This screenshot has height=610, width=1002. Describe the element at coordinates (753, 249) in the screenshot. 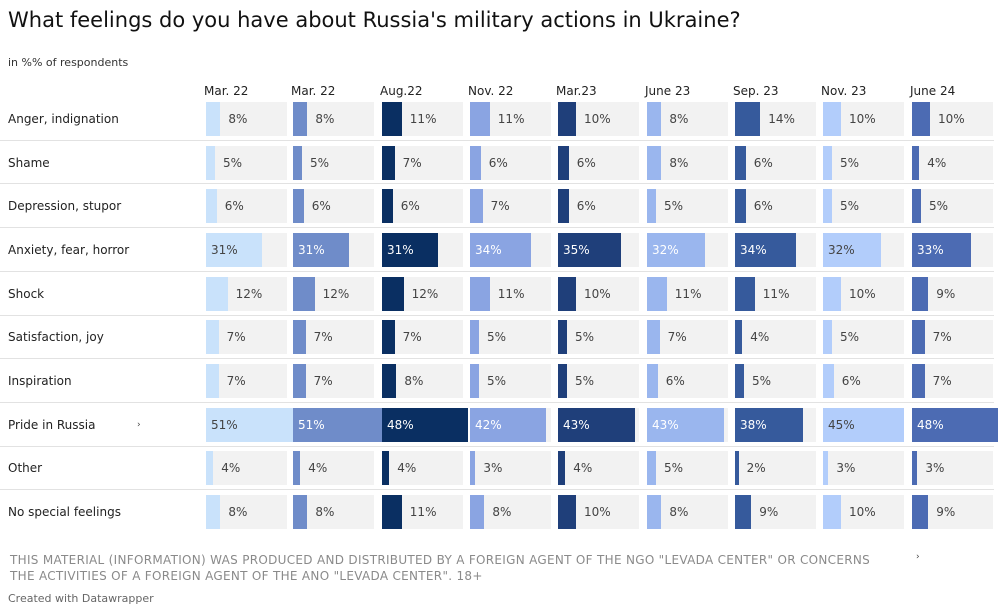

I see `data-label: 34%` at that location.